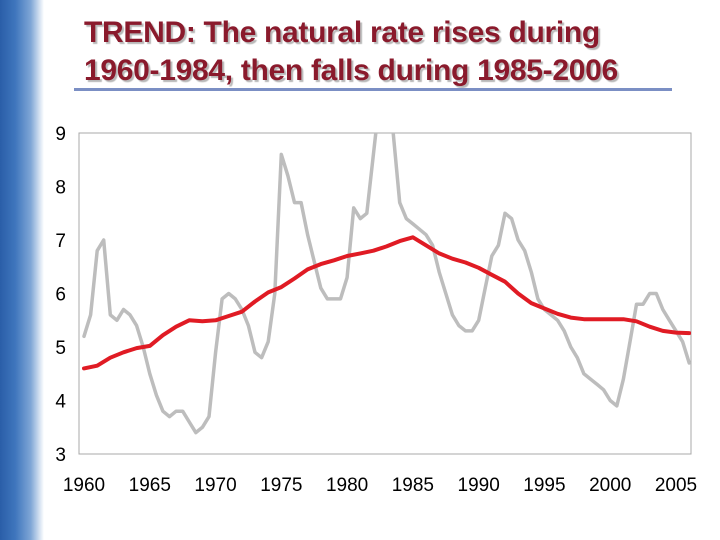 Image resolution: width=720 pixels, height=540 pixels. I want to click on x-axis: 1960 1965 1970 1975 1980 1985 1990 1995 2000 2005, so click(380, 485).